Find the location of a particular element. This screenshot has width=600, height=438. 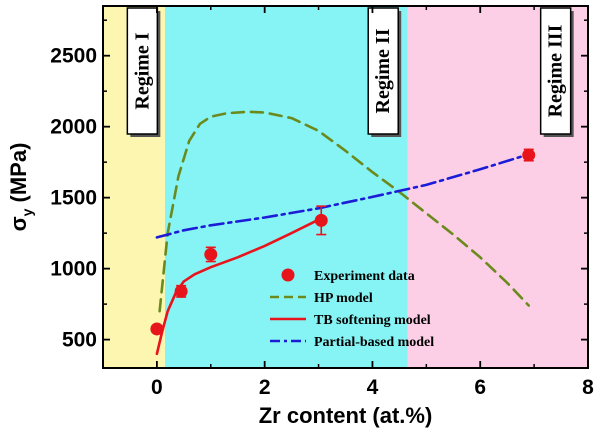

series-line-partial-based-model is located at coordinates (342, 196).